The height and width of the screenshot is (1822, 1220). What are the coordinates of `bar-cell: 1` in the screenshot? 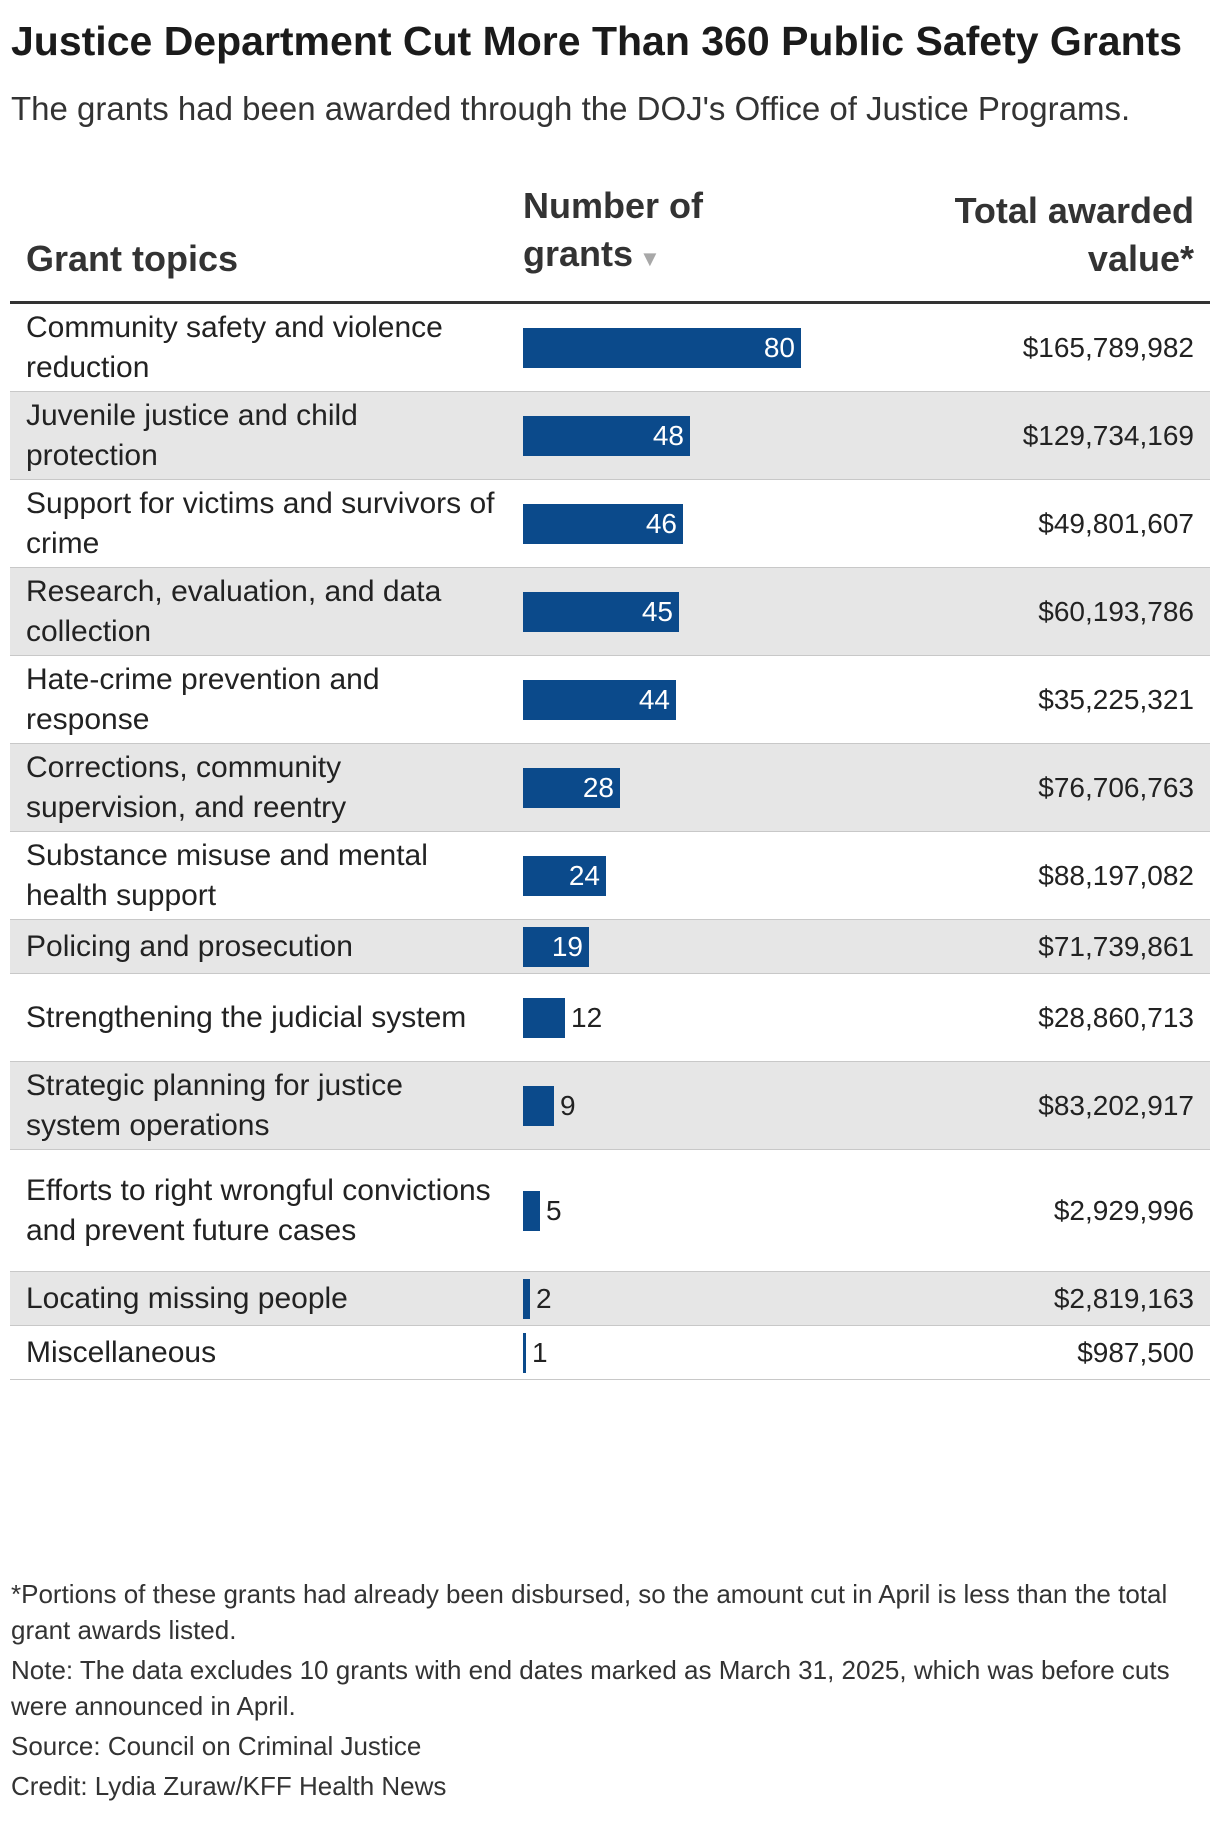 It's located at (683, 1352).